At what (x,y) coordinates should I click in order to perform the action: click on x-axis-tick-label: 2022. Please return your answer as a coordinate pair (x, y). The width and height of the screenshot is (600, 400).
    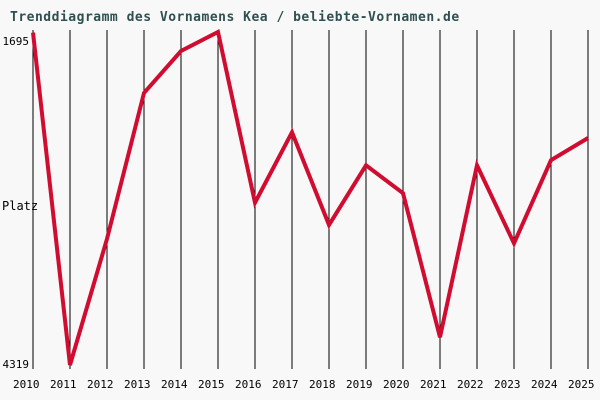
    Looking at the image, I should click on (470, 384).